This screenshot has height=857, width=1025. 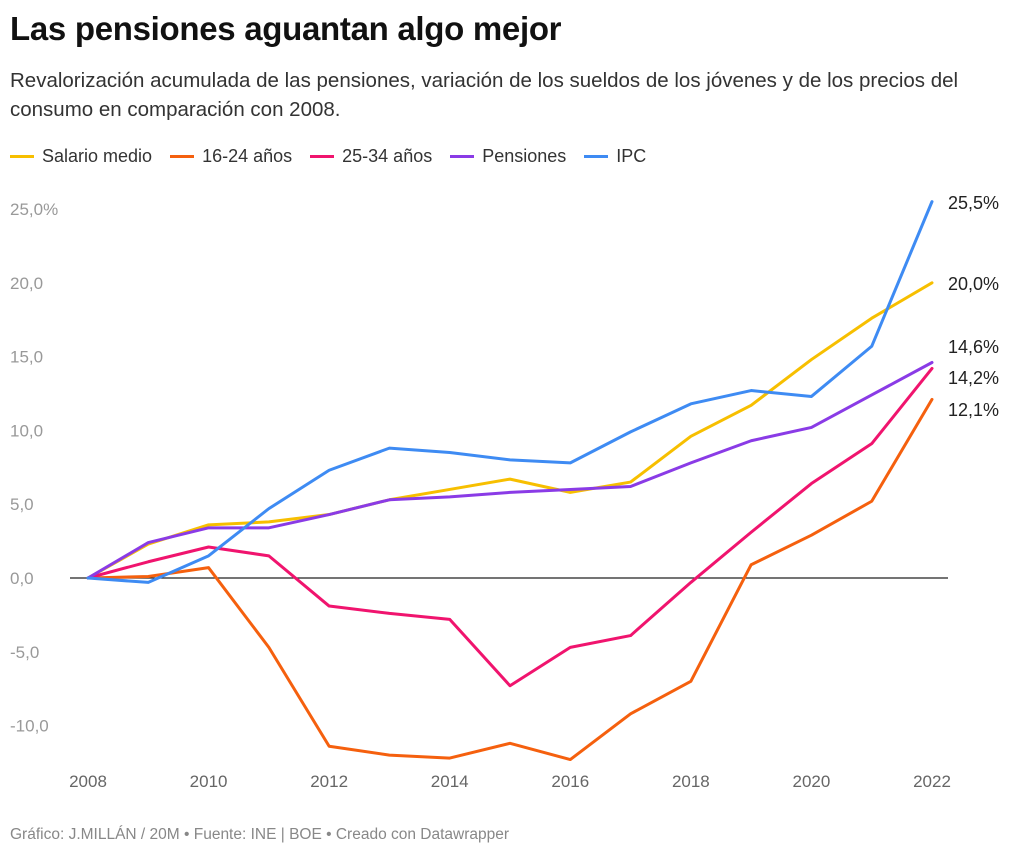 I want to click on x-tick-label: 2016, so click(x=570, y=781).